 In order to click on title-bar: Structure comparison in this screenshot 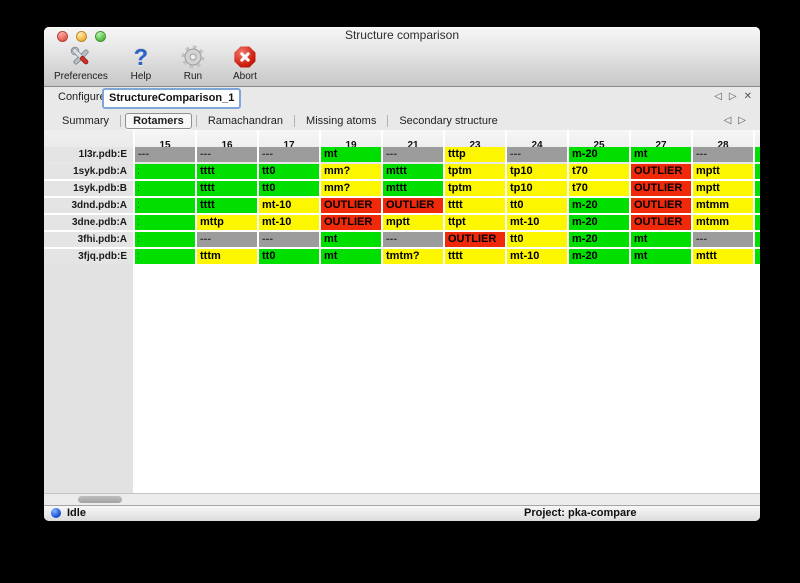, I will do `click(402, 34)`.